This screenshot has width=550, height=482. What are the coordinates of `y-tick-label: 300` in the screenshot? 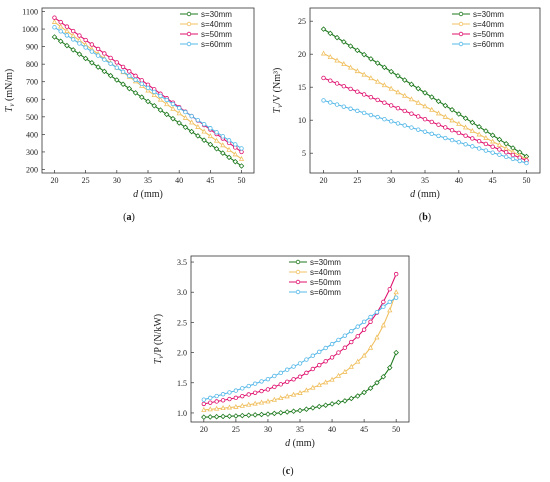 It's located at (32, 152).